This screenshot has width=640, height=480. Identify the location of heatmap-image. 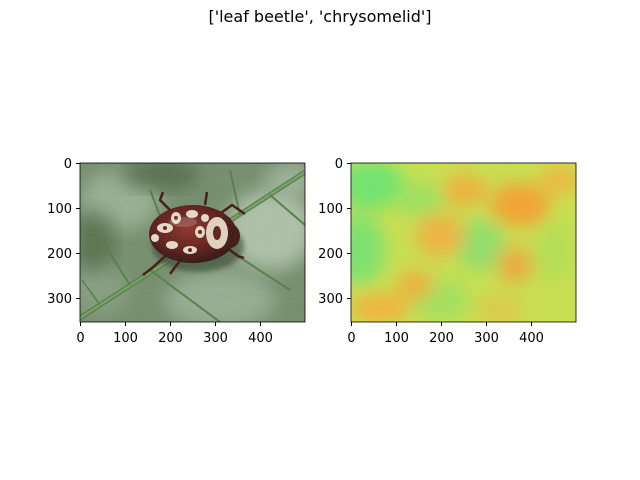
(463, 242).